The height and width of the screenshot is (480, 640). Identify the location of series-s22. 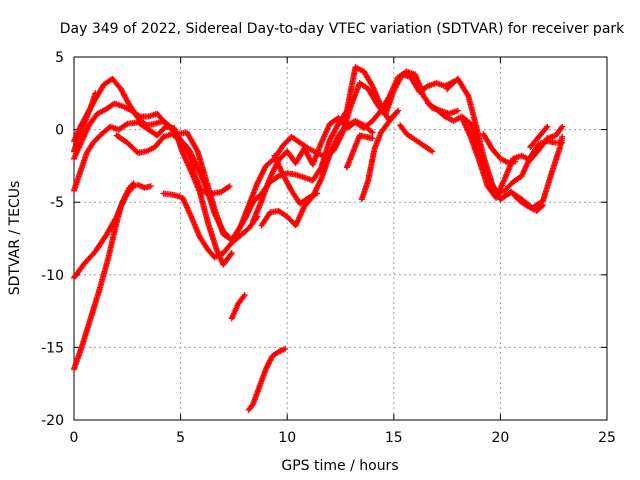
(512, 157).